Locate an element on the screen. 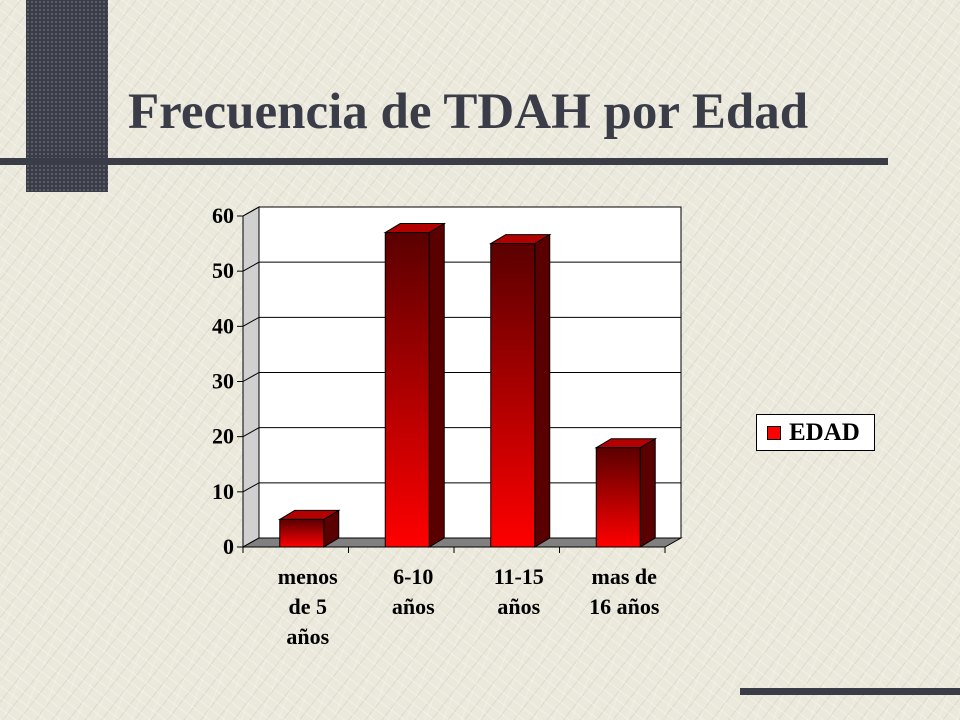 This screenshot has height=720, width=960. gridline is located at coordinates (461, 211).